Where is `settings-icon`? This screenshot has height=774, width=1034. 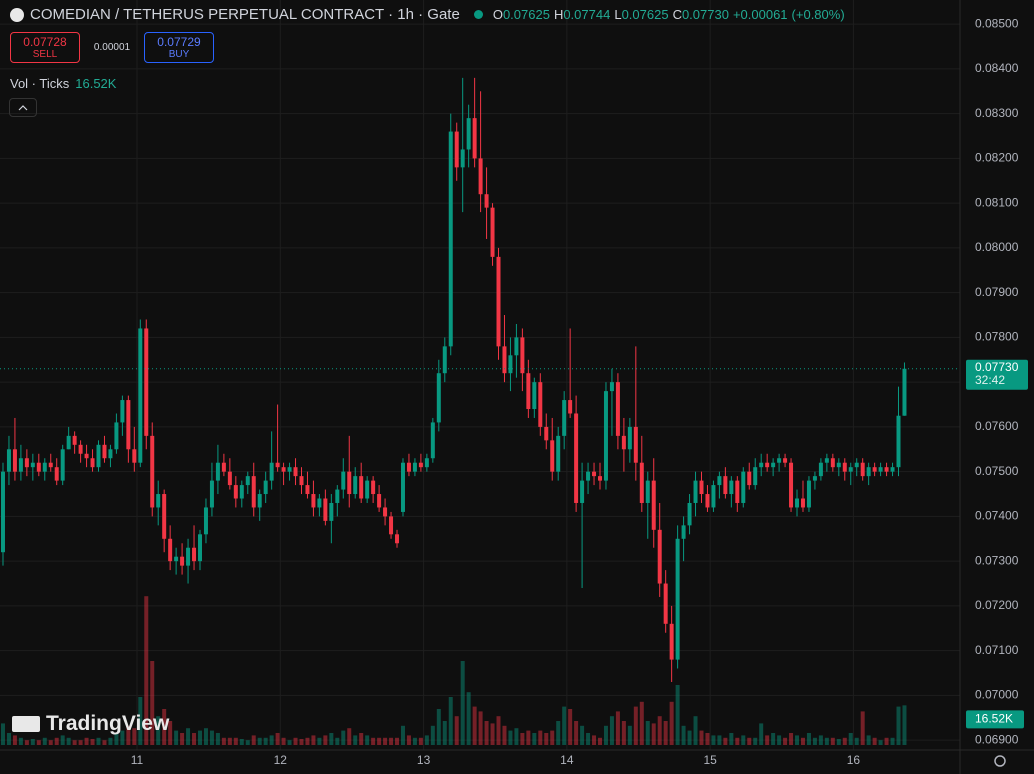 settings-icon is located at coordinates (1000, 761).